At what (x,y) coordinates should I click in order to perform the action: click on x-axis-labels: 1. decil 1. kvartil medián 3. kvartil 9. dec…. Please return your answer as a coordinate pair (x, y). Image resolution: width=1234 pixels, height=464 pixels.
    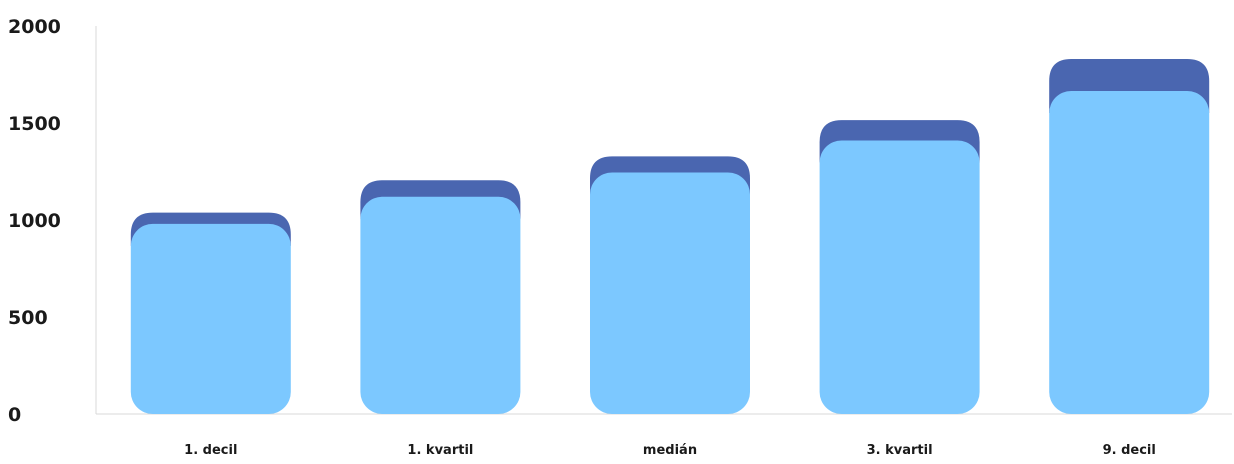
    Looking at the image, I should click on (670, 450).